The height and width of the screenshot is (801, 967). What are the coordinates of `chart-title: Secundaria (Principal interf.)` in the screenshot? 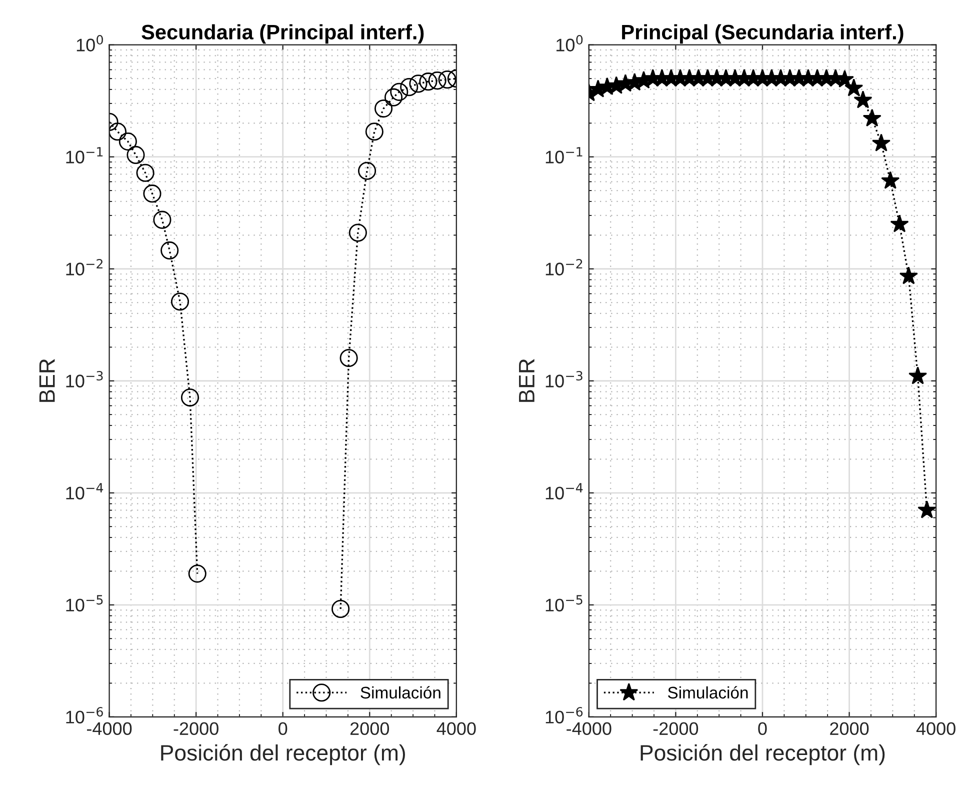 It's located at (283, 34).